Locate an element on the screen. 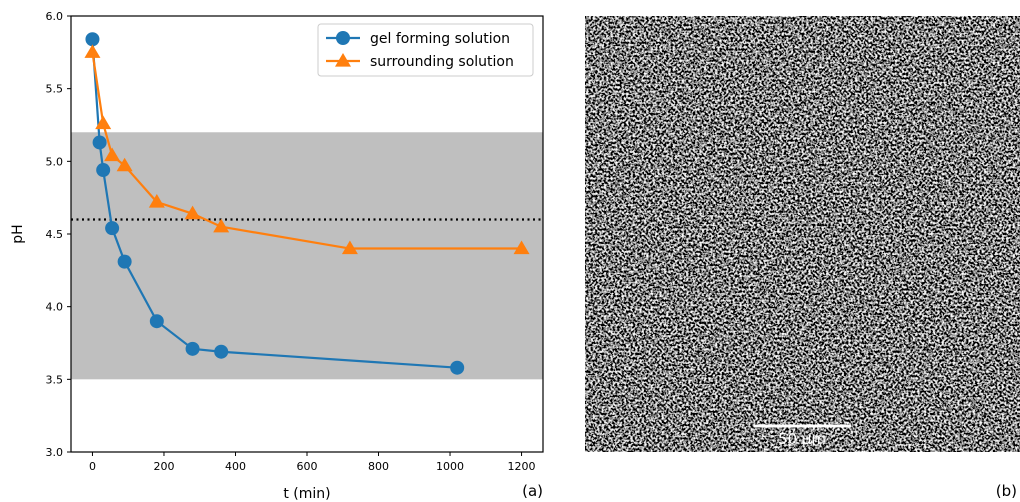 Image resolution: width=1020 pixels, height=502 pixels. legend-label: gel forming solution is located at coordinates (440, 39).